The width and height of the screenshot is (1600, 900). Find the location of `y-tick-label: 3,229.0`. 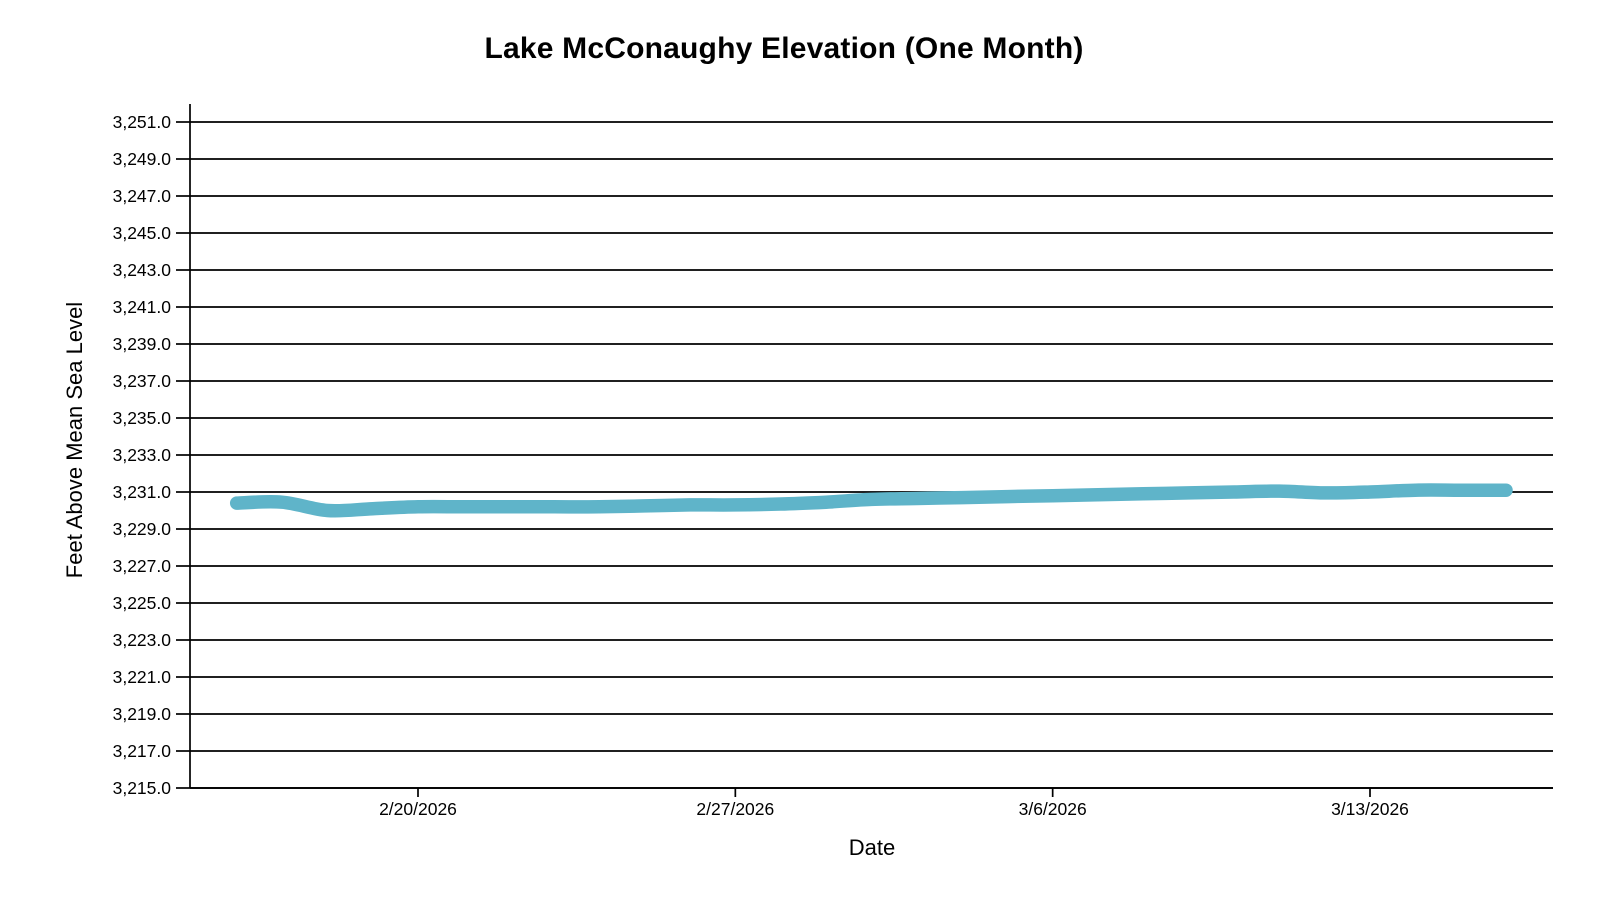

y-tick-label: 3,229.0 is located at coordinates (142, 529).